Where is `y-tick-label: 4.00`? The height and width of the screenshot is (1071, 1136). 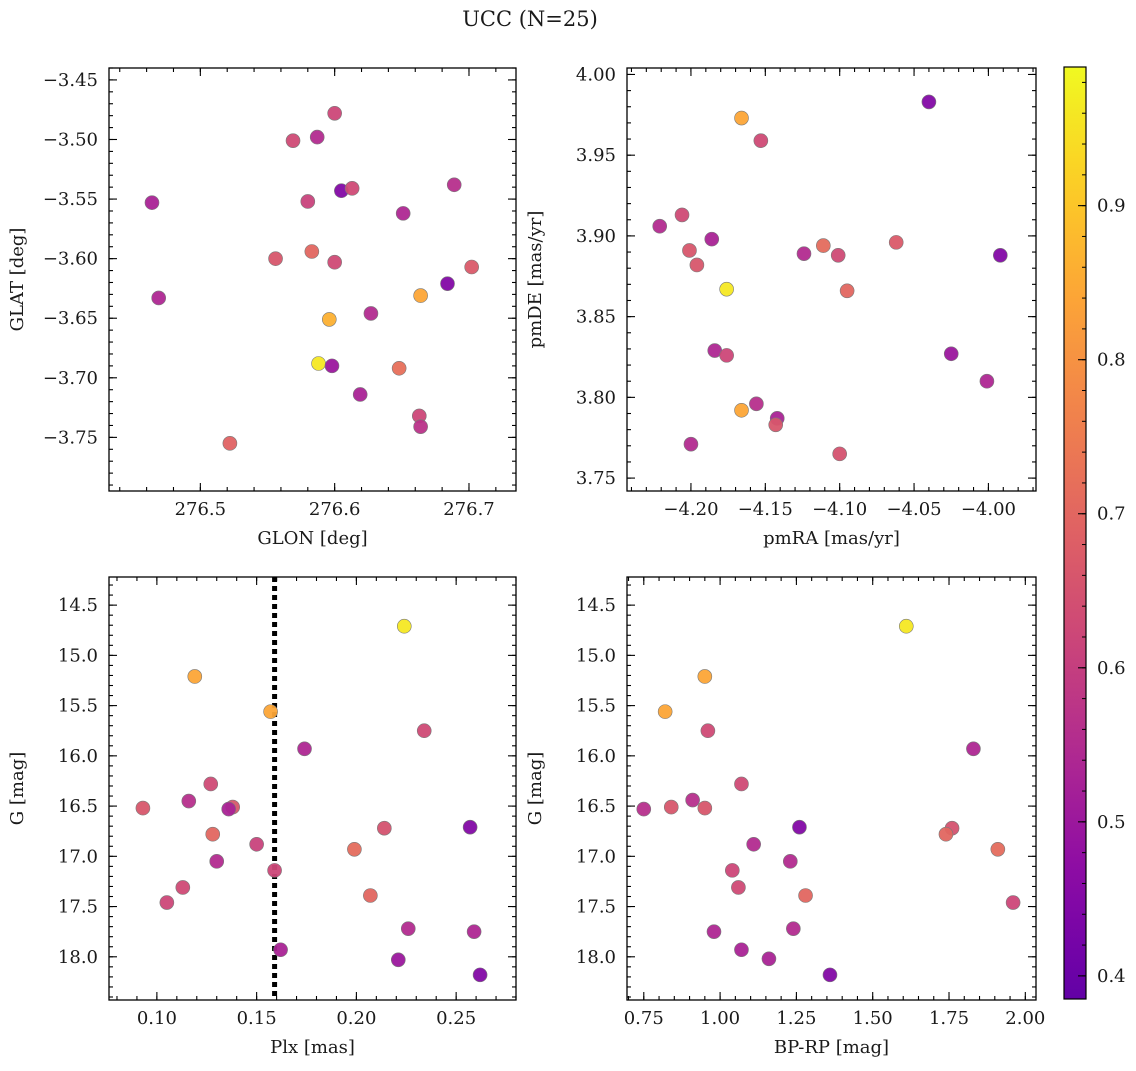
y-tick-label: 4.00 is located at coordinates (596, 74).